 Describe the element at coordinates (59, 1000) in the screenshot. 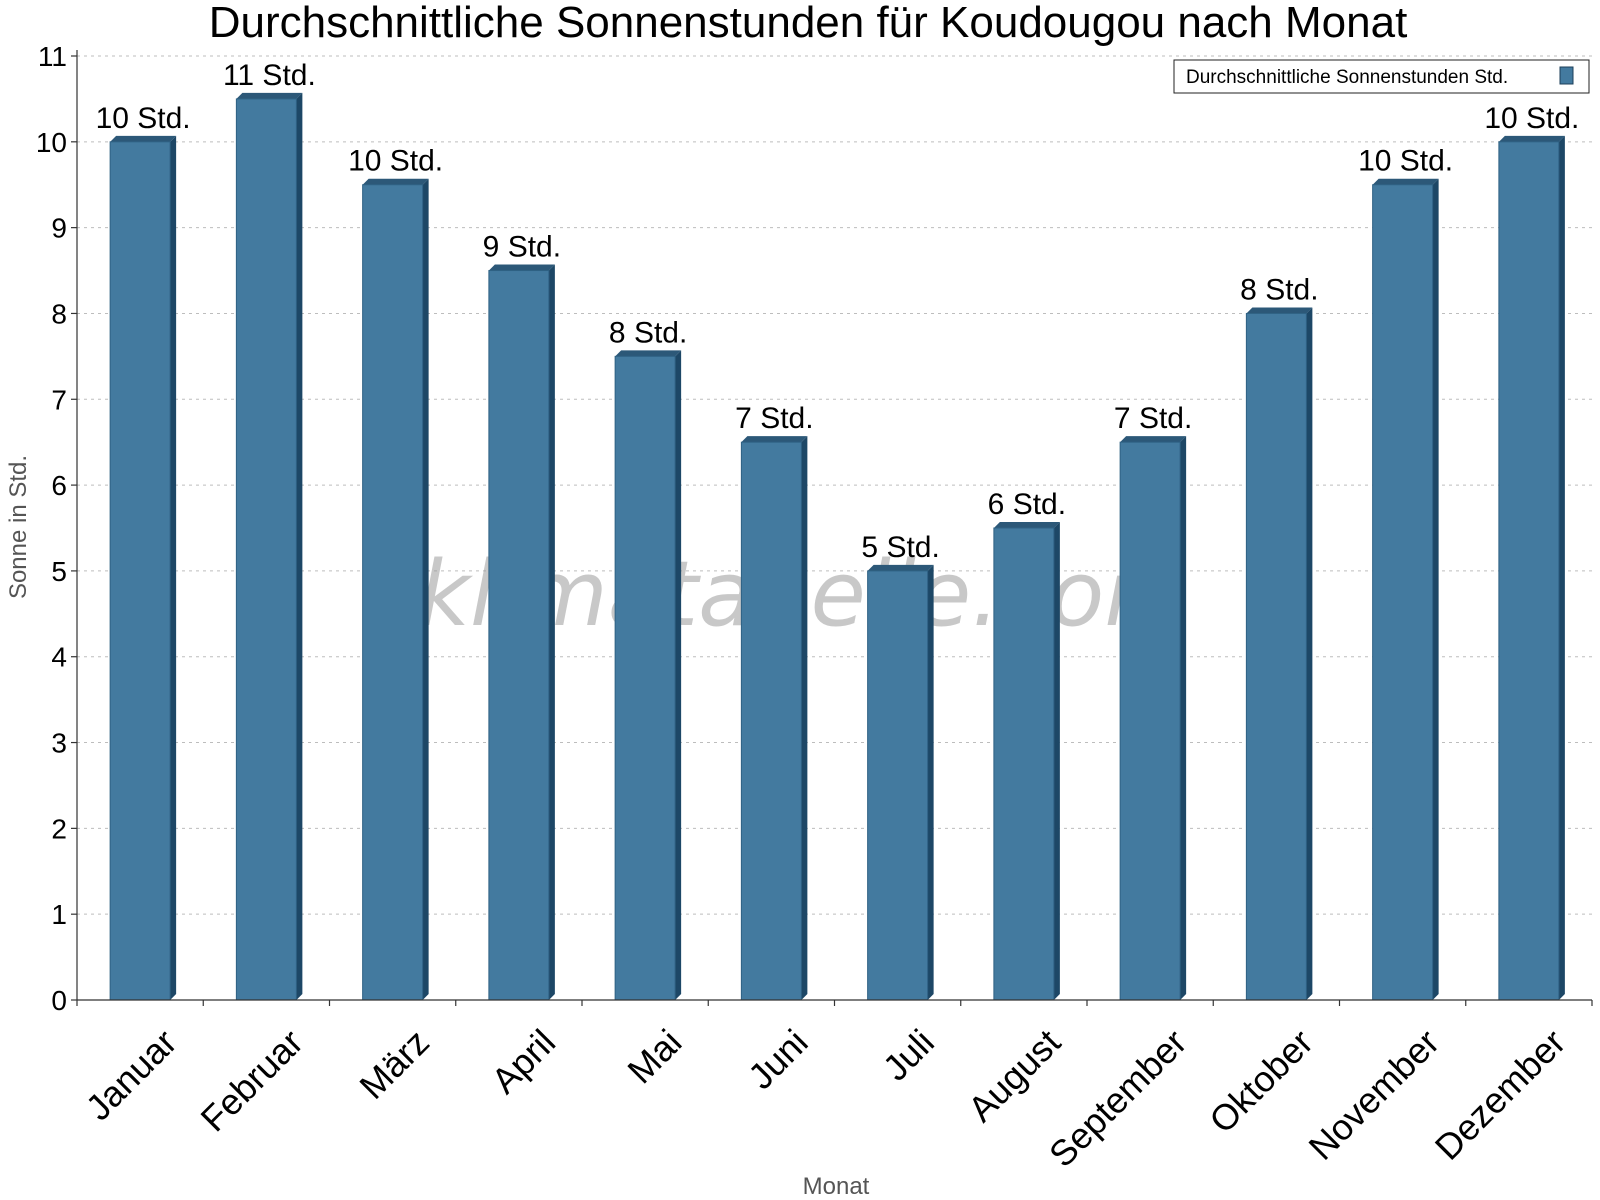

I see `y-tick-label: 0` at that location.